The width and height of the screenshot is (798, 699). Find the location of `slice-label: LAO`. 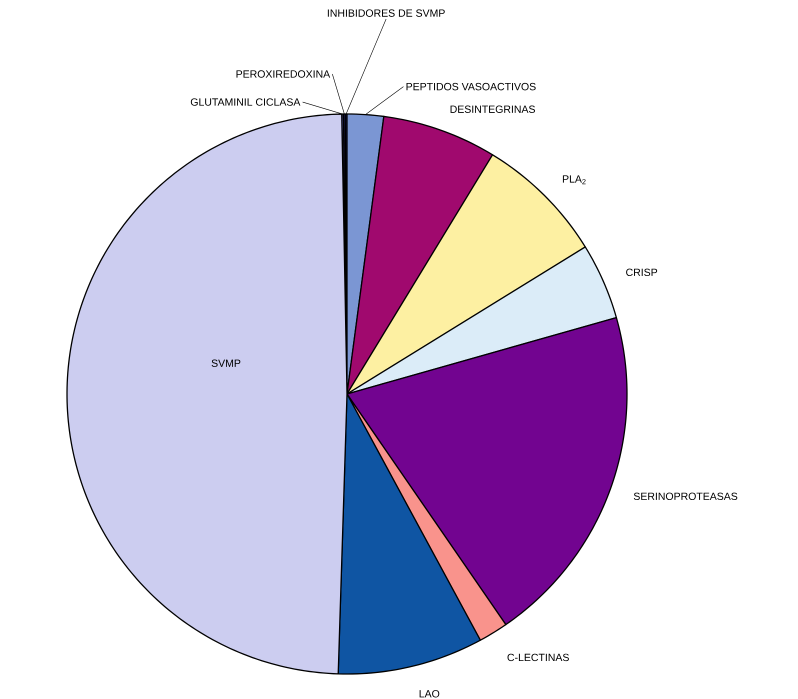

slice-label: LAO is located at coordinates (430, 694).